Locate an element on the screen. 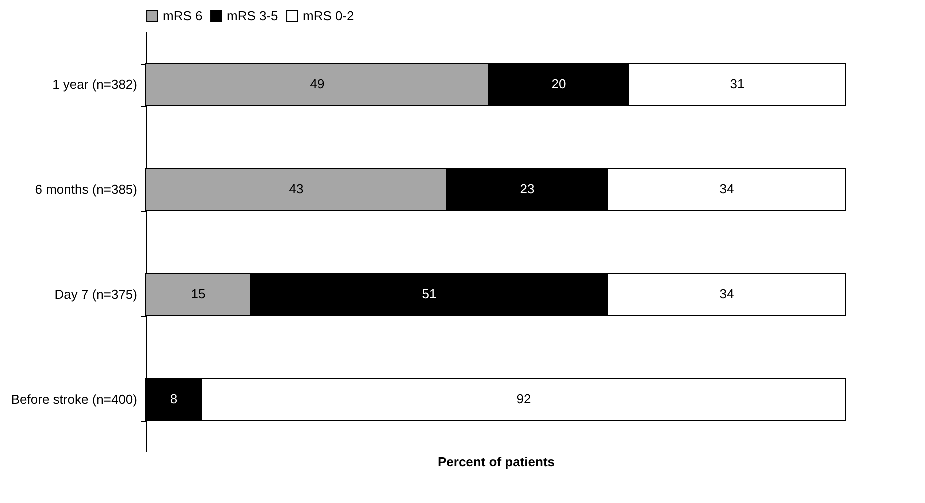 The image size is (925, 503). data-label: 92 is located at coordinates (524, 399).